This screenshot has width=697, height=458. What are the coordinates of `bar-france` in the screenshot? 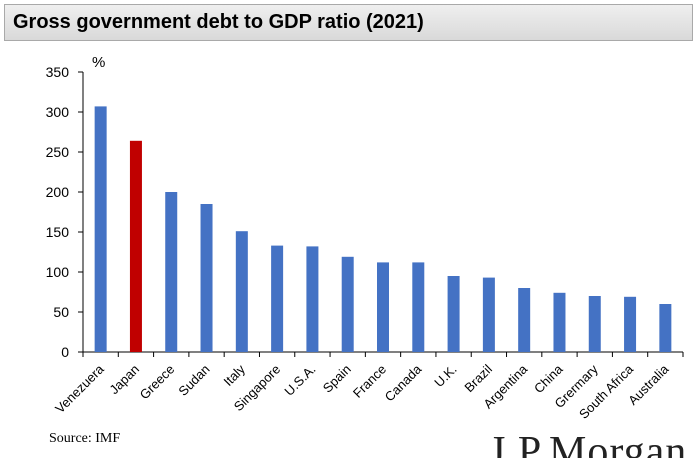 It's located at (383, 307).